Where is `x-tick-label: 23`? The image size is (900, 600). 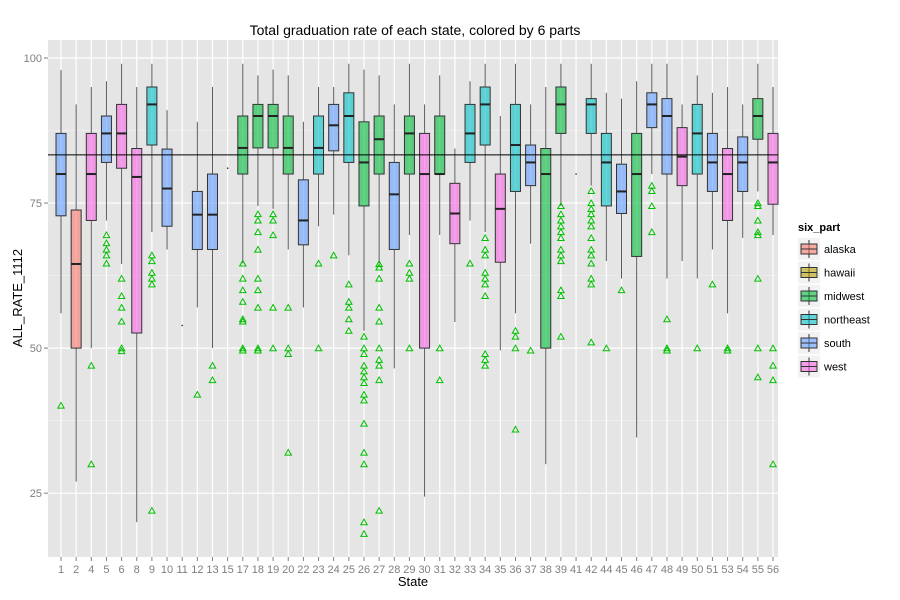 x-tick-label: 23 is located at coordinates (318, 570).